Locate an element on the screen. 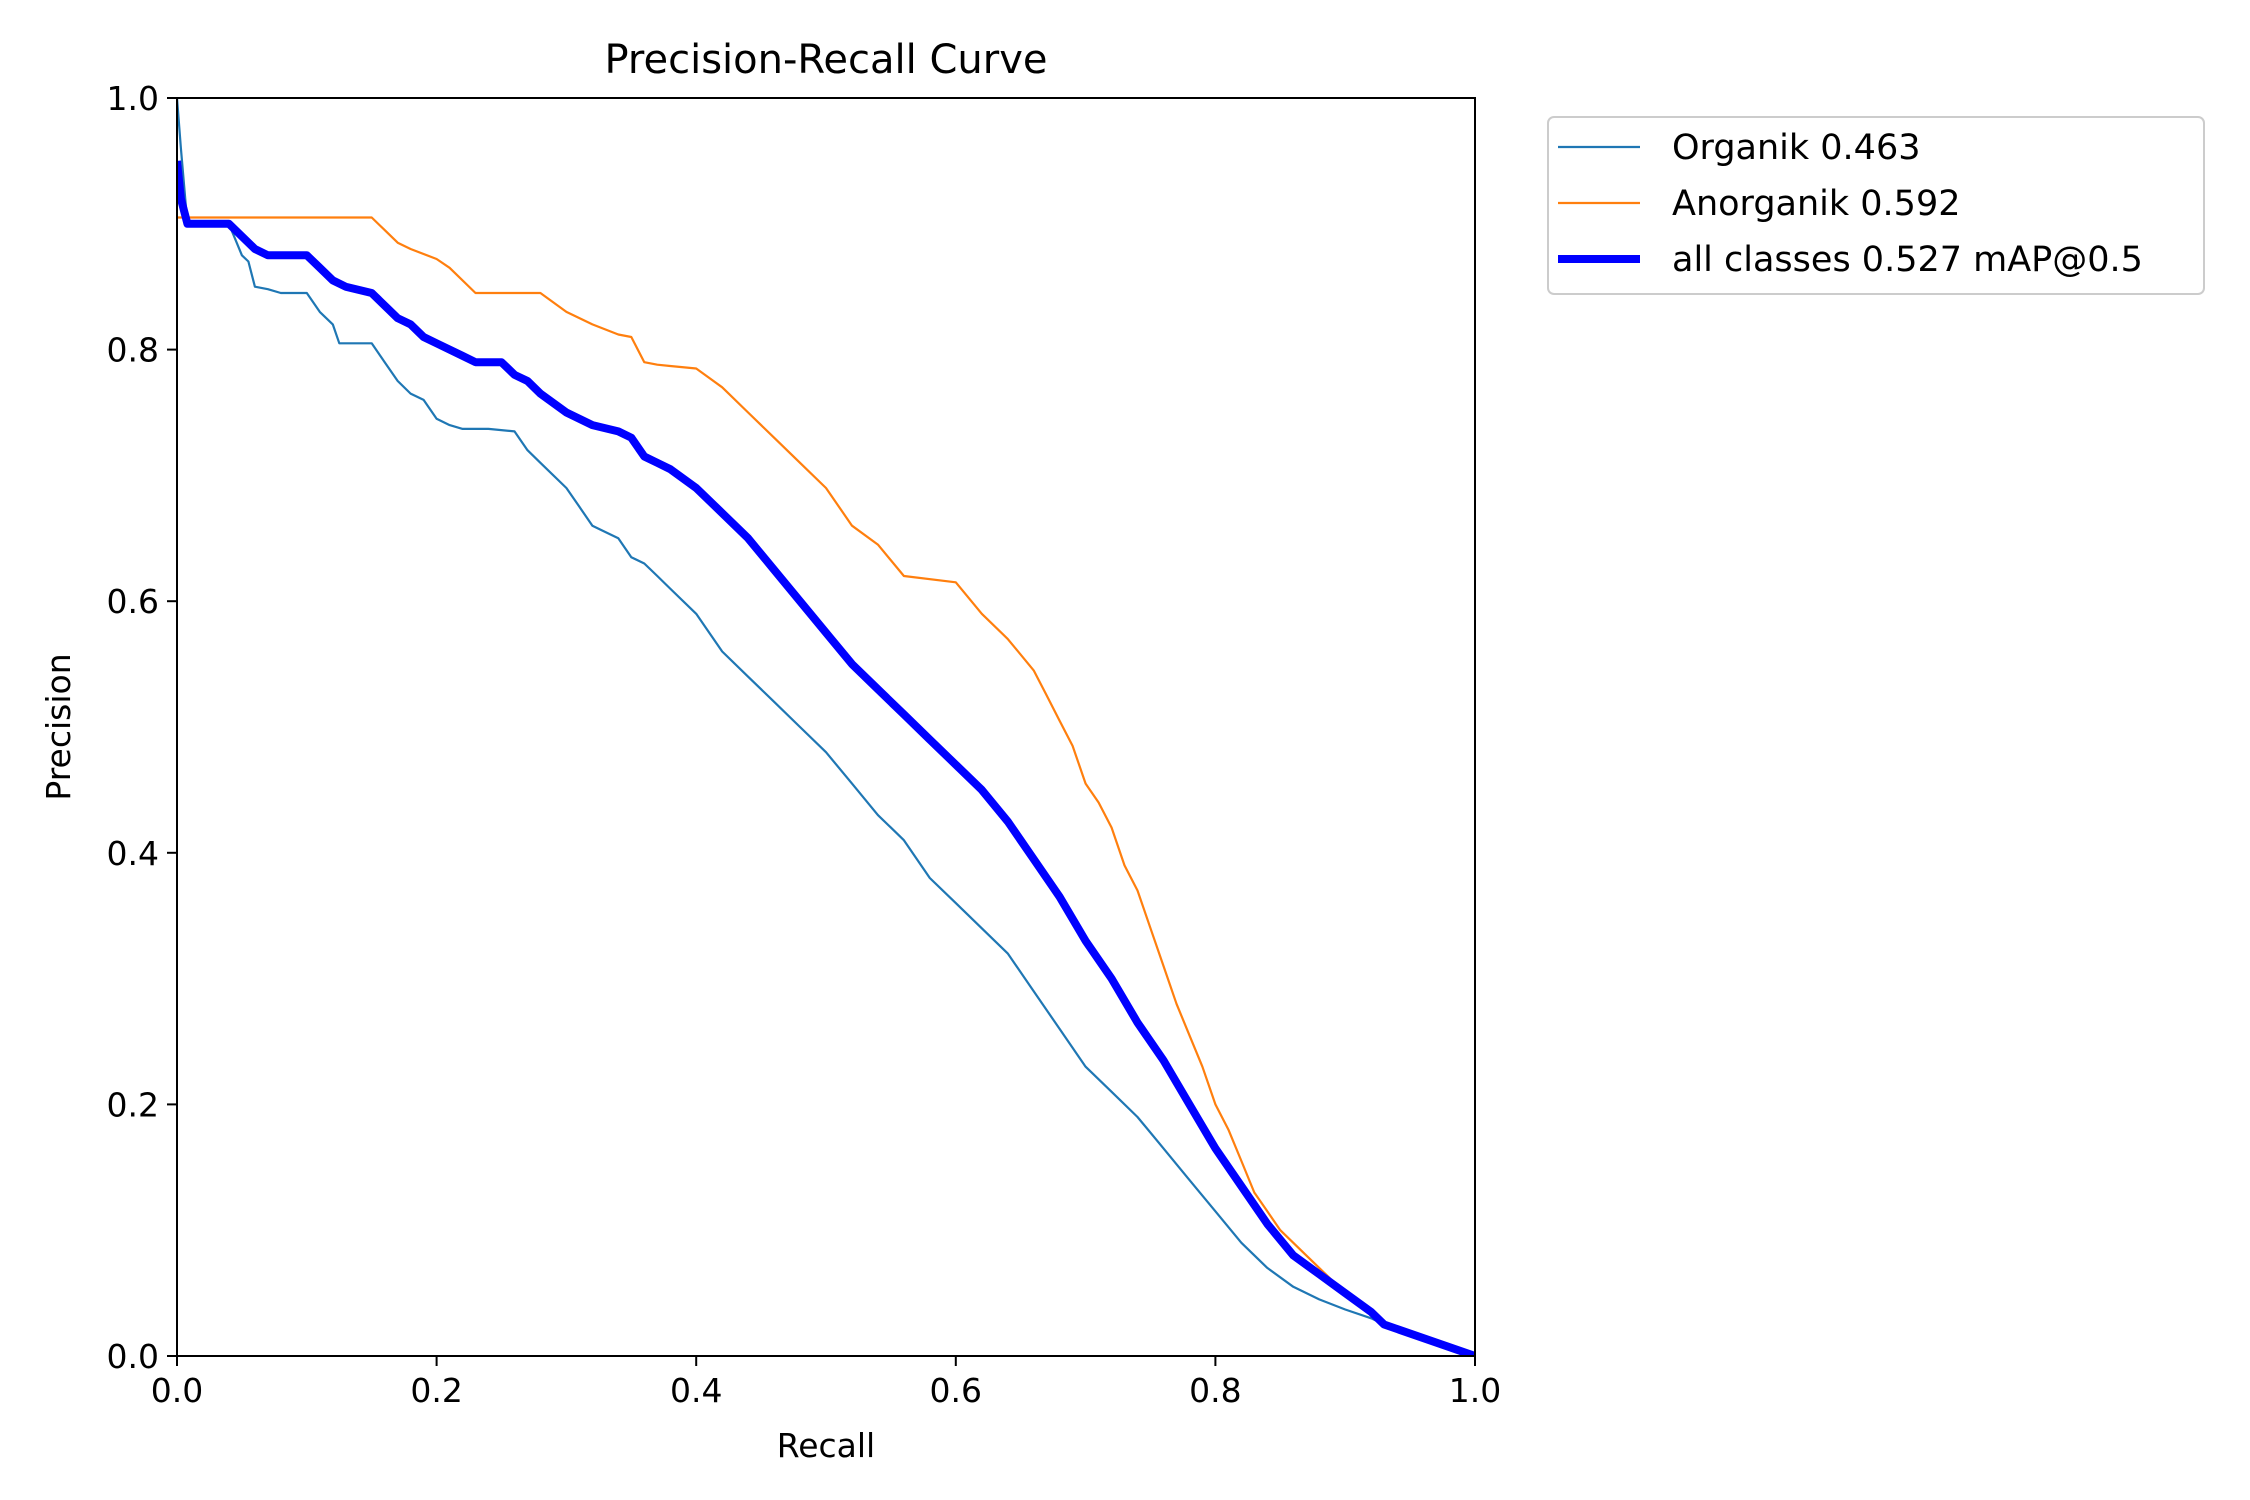 The width and height of the screenshot is (2250, 1500). chart-title: Precision-Recall Curve is located at coordinates (826, 60).